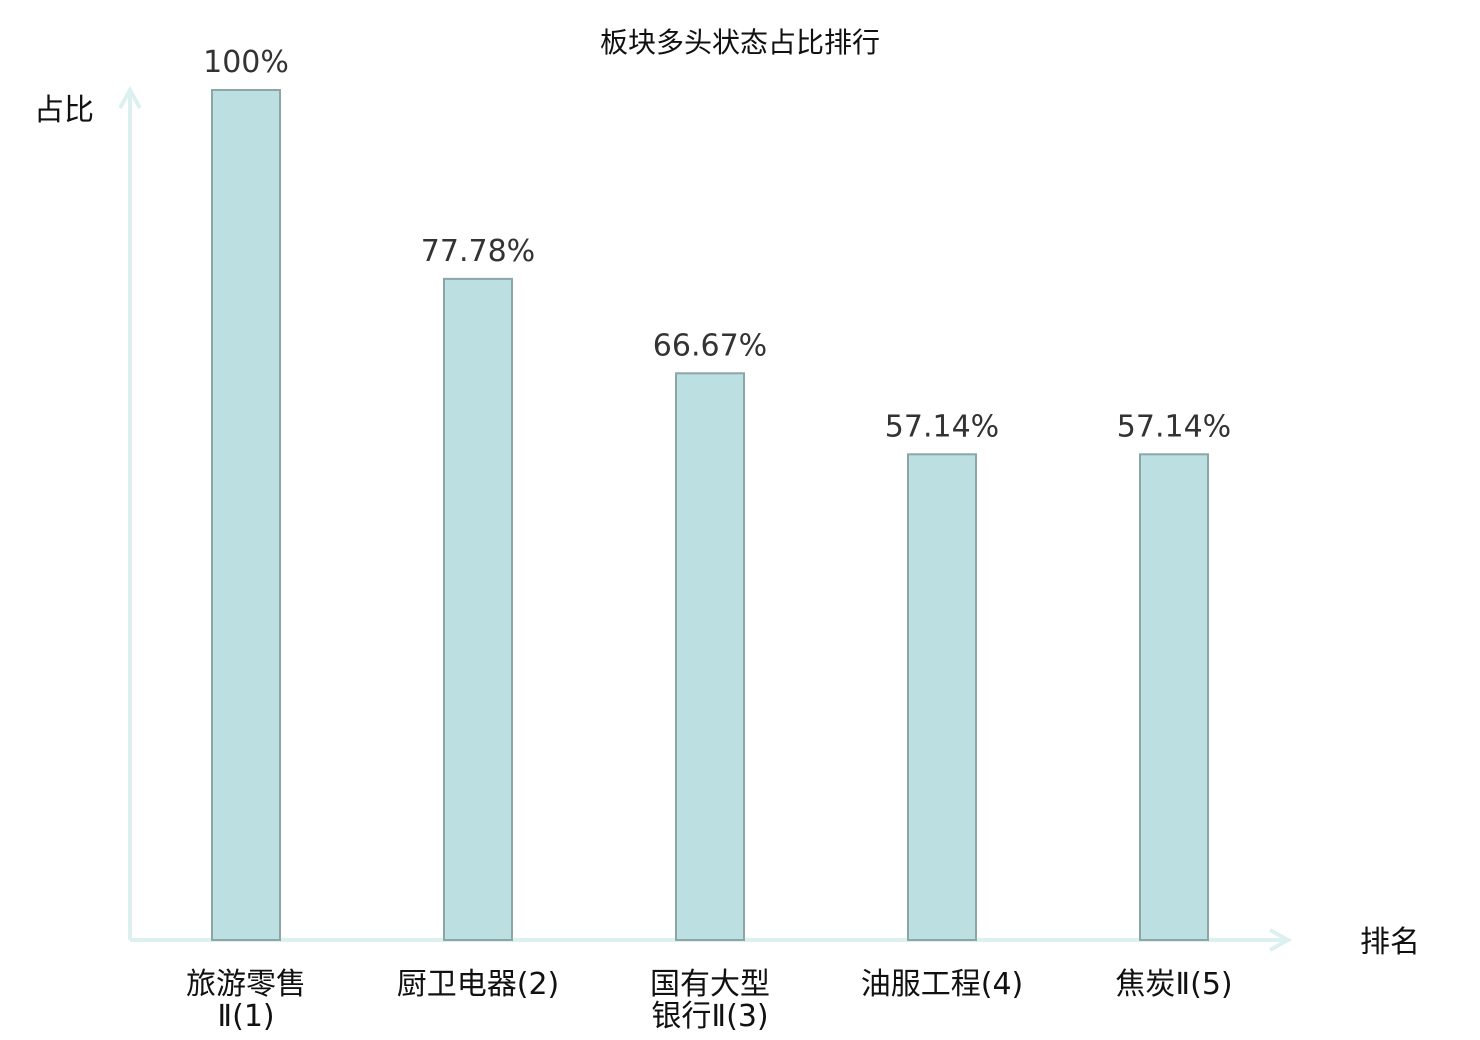 This screenshot has height=1040, width=1480. I want to click on category-label-5: 焦炭Ⅱ(5), so click(1173, 984).